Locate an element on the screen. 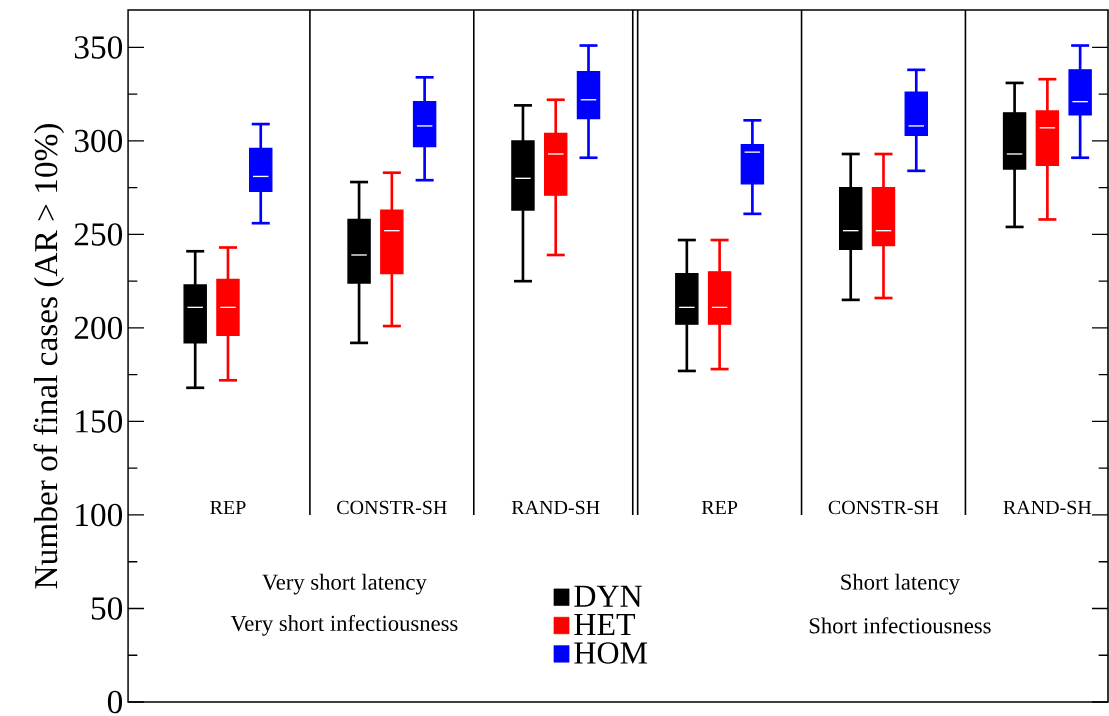 This screenshot has width=1109, height=716. legend-label: HOM is located at coordinates (611, 653).